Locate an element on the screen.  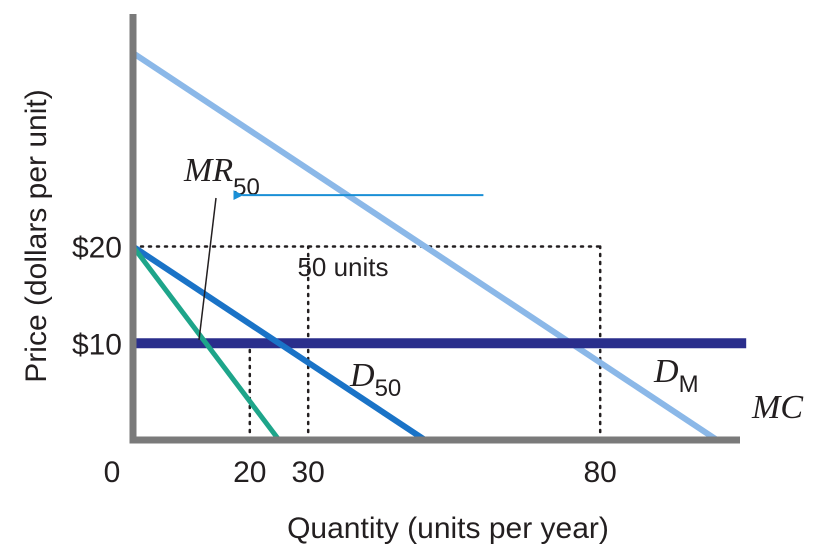
y-tick-labels: $10 $20 is located at coordinates (97, 297).